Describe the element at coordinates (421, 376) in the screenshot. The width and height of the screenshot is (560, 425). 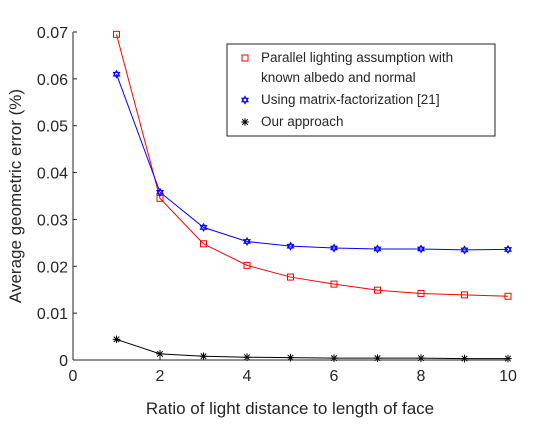
I see `x-tick-label: 8` at that location.